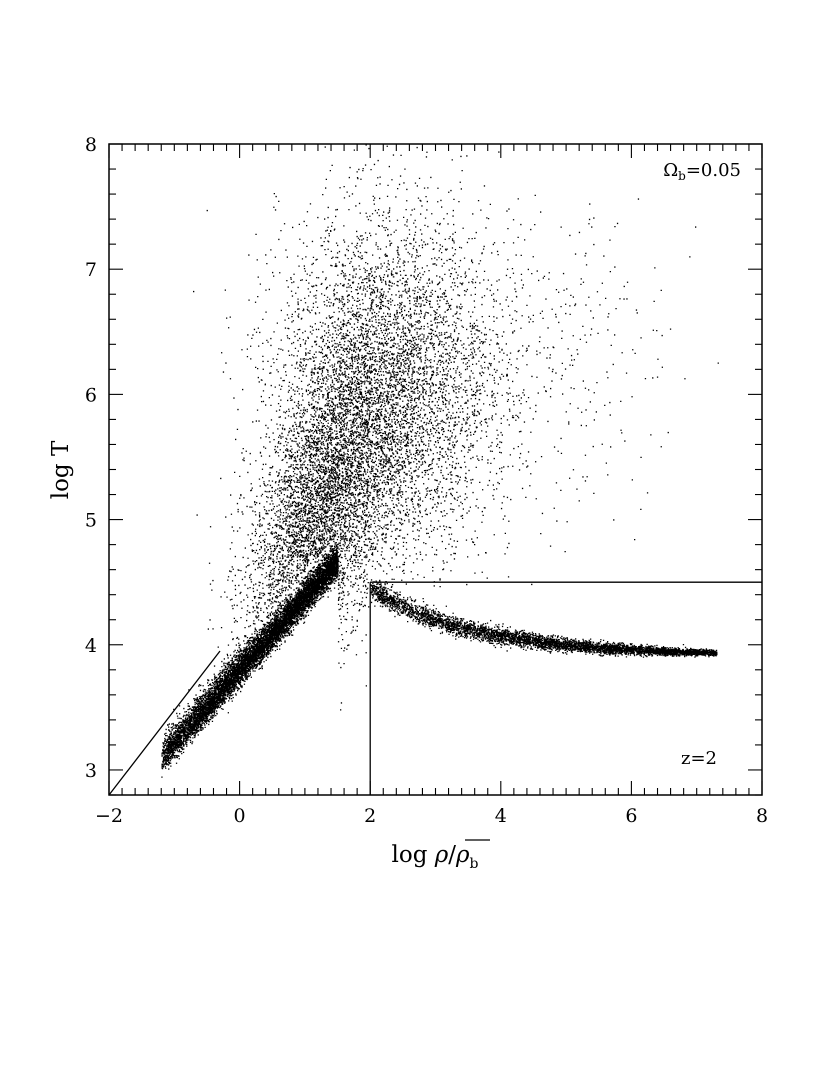 The height and width of the screenshot is (1074, 830). I want to click on x-tick-label: 0, so click(240, 816).